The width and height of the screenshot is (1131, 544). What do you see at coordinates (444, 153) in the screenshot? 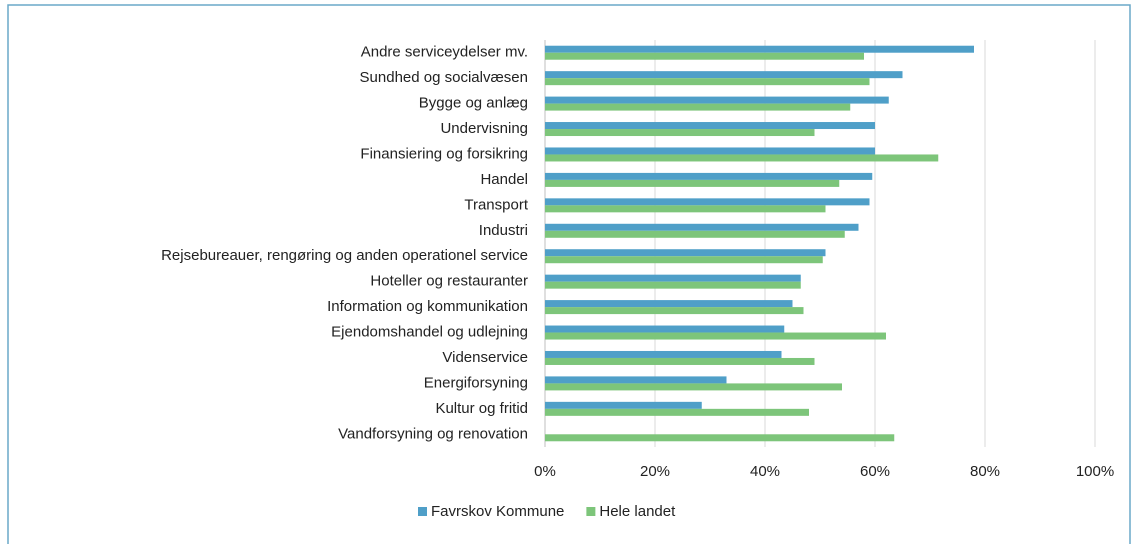
I see `y-tick-label: Finansiering og forsikring` at bounding box center [444, 153].